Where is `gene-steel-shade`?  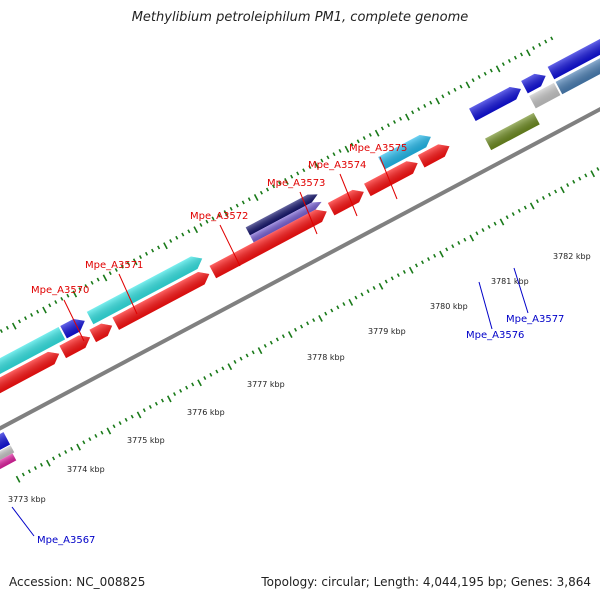
gene-steel-shade is located at coordinates (577, 58).